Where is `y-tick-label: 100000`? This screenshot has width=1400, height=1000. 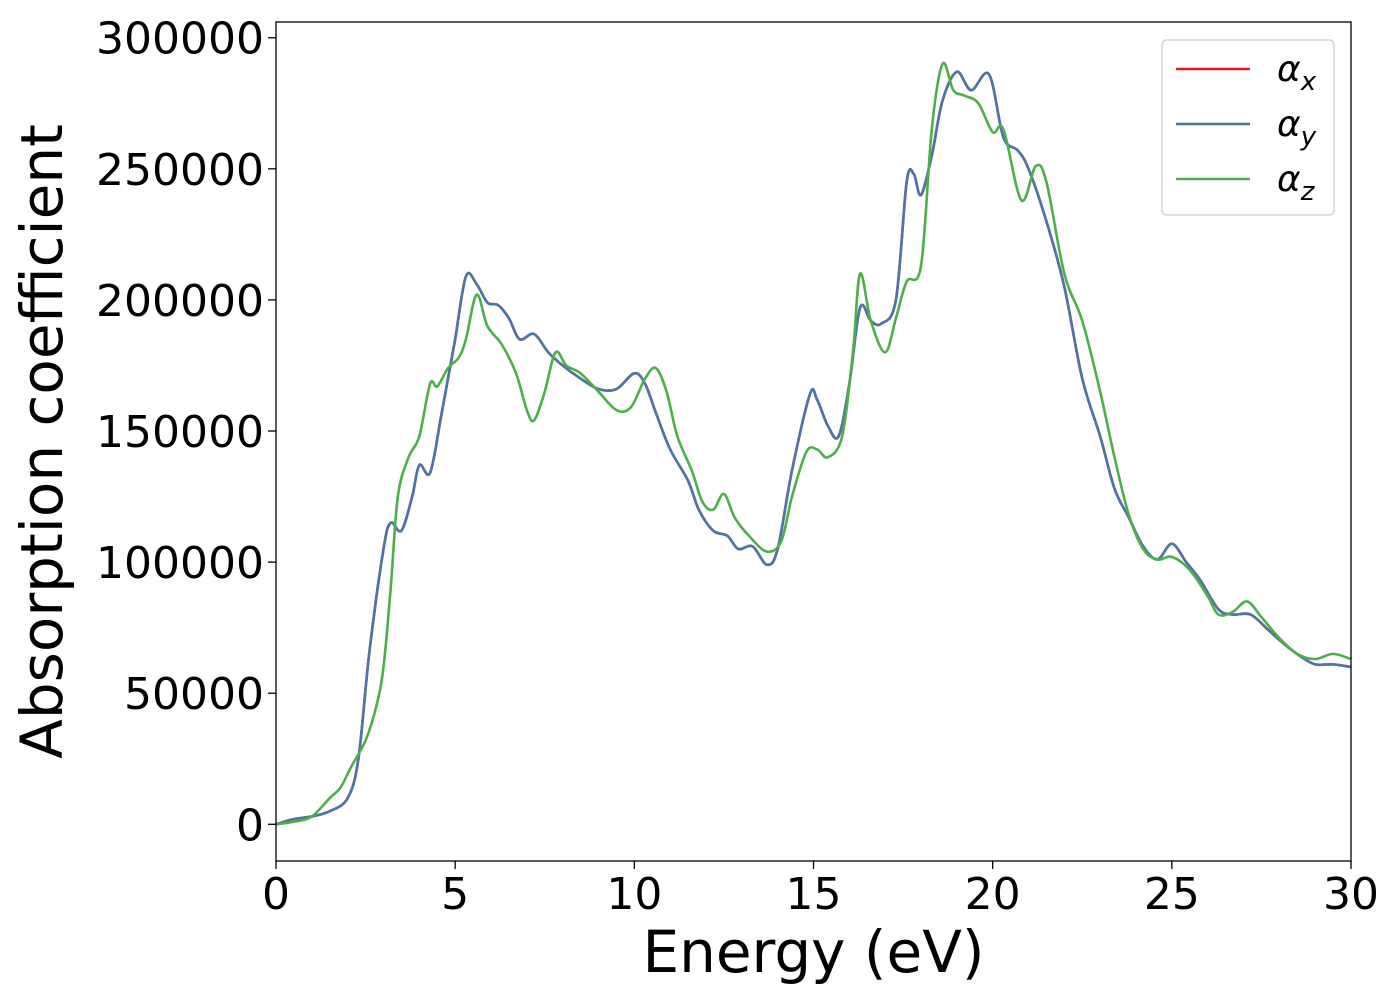
y-tick-label: 100000 is located at coordinates (180, 563).